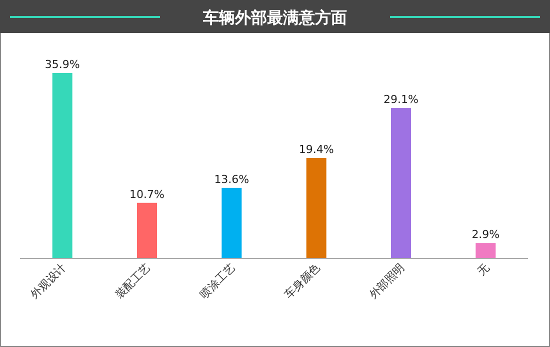  Describe the element at coordinates (217, 281) in the screenshot. I see `x-tick-label: 喷涂工艺` at that location.